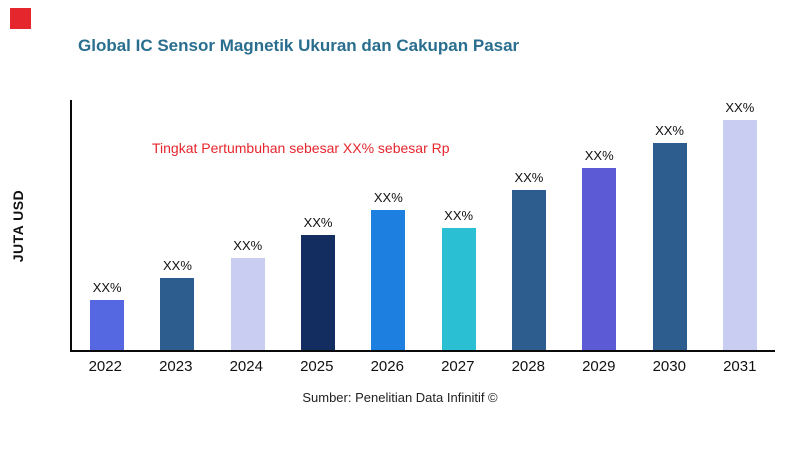  I want to click on x-tick-2026: 2026, so click(387, 366).